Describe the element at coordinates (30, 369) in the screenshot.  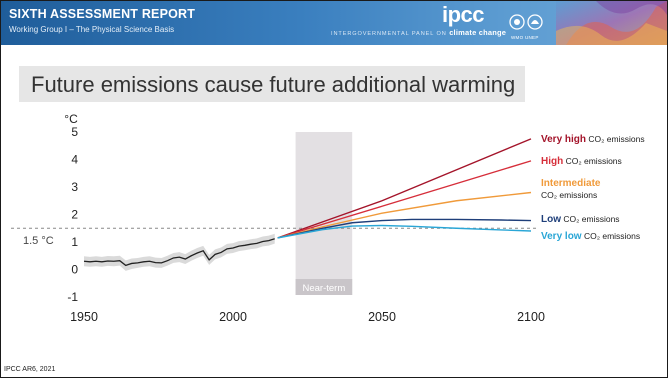
I see `source-citation: IPCC AR6, 2021` at that location.